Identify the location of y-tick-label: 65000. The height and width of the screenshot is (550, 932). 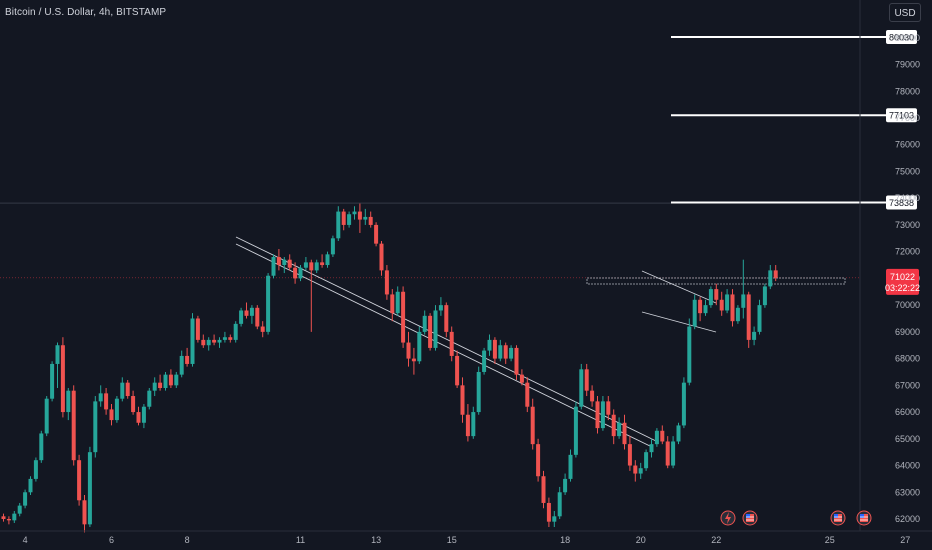
(907, 439).